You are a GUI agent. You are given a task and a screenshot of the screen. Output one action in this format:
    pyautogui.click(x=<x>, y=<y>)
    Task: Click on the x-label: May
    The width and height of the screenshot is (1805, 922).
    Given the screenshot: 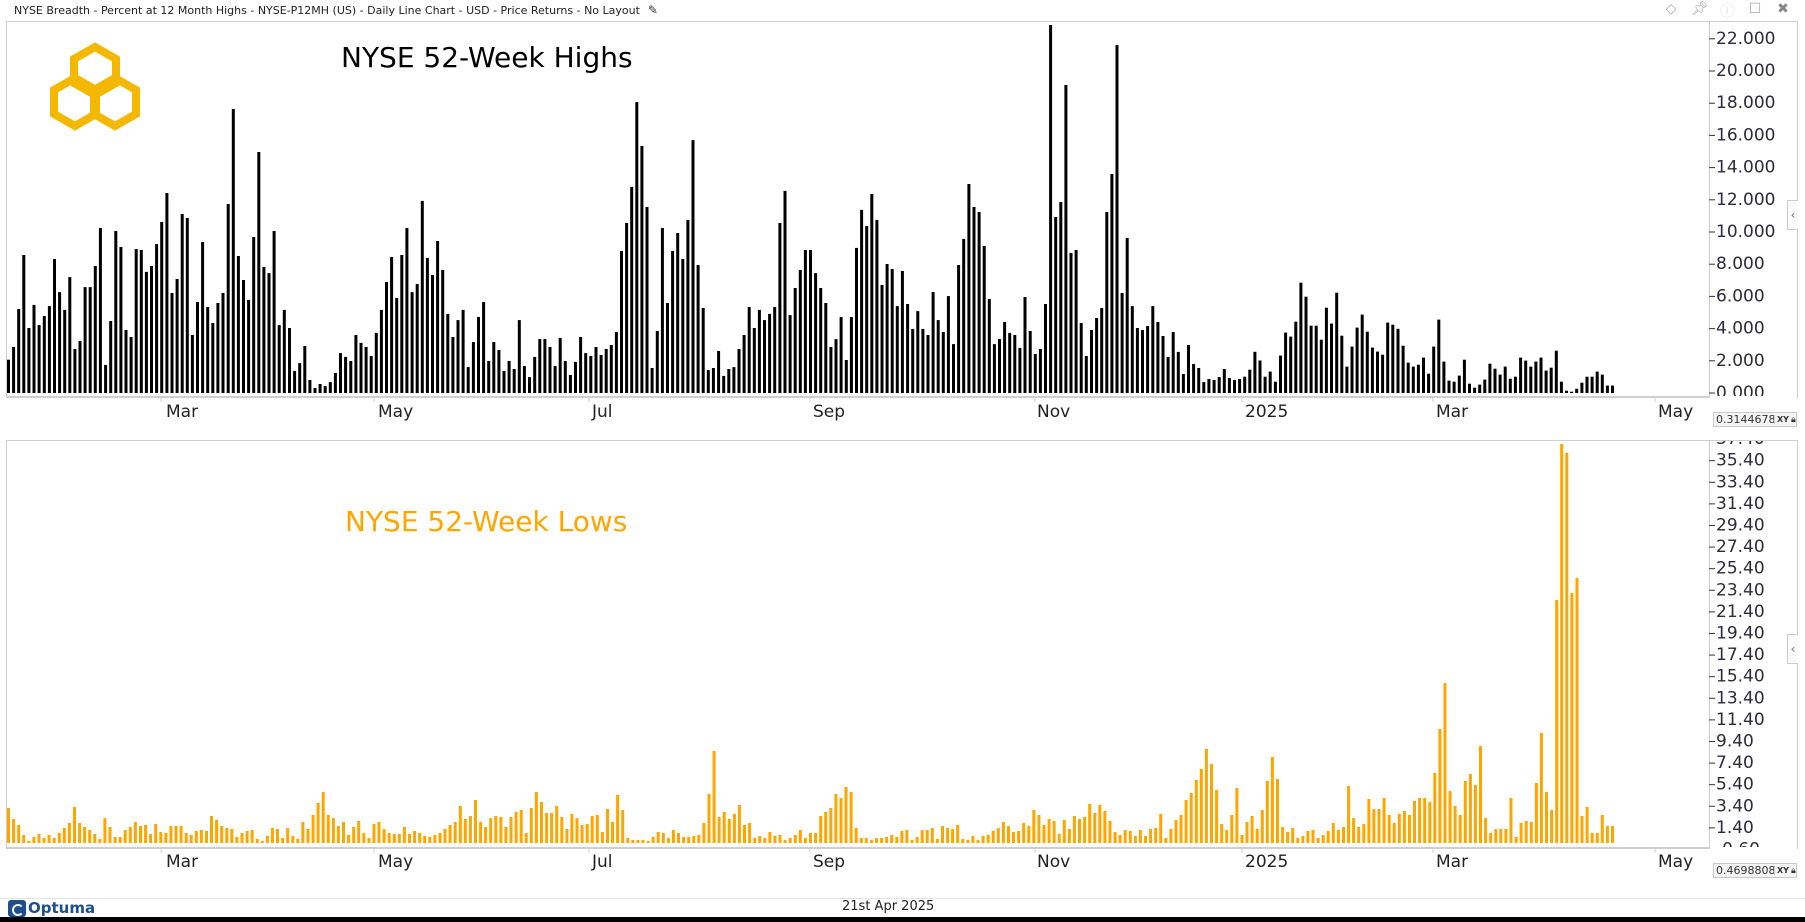 What is the action you would take?
    pyautogui.click(x=1676, y=412)
    